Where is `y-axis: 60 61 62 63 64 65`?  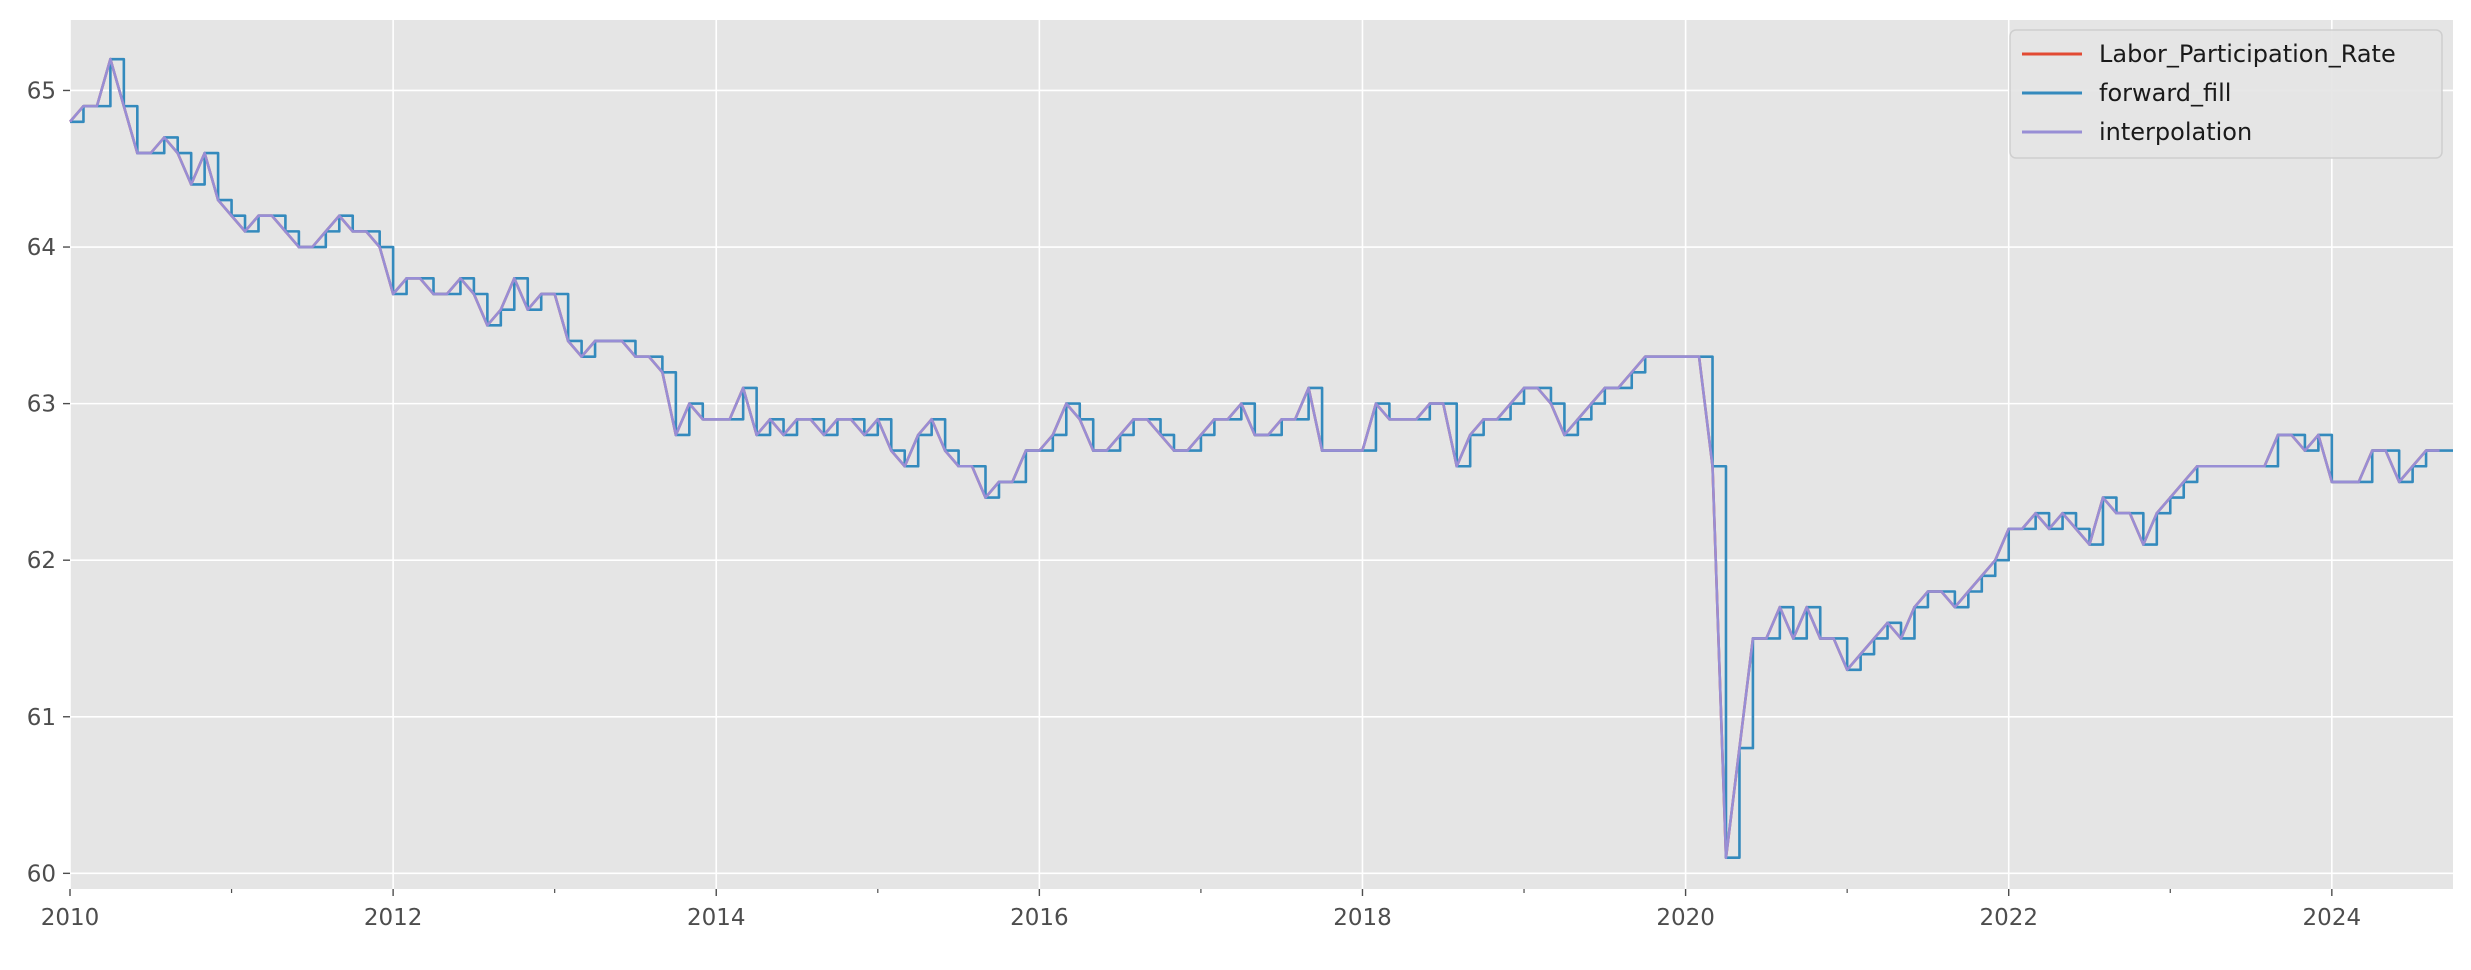
y-axis: 60 61 62 63 64 65 is located at coordinates (48, 482).